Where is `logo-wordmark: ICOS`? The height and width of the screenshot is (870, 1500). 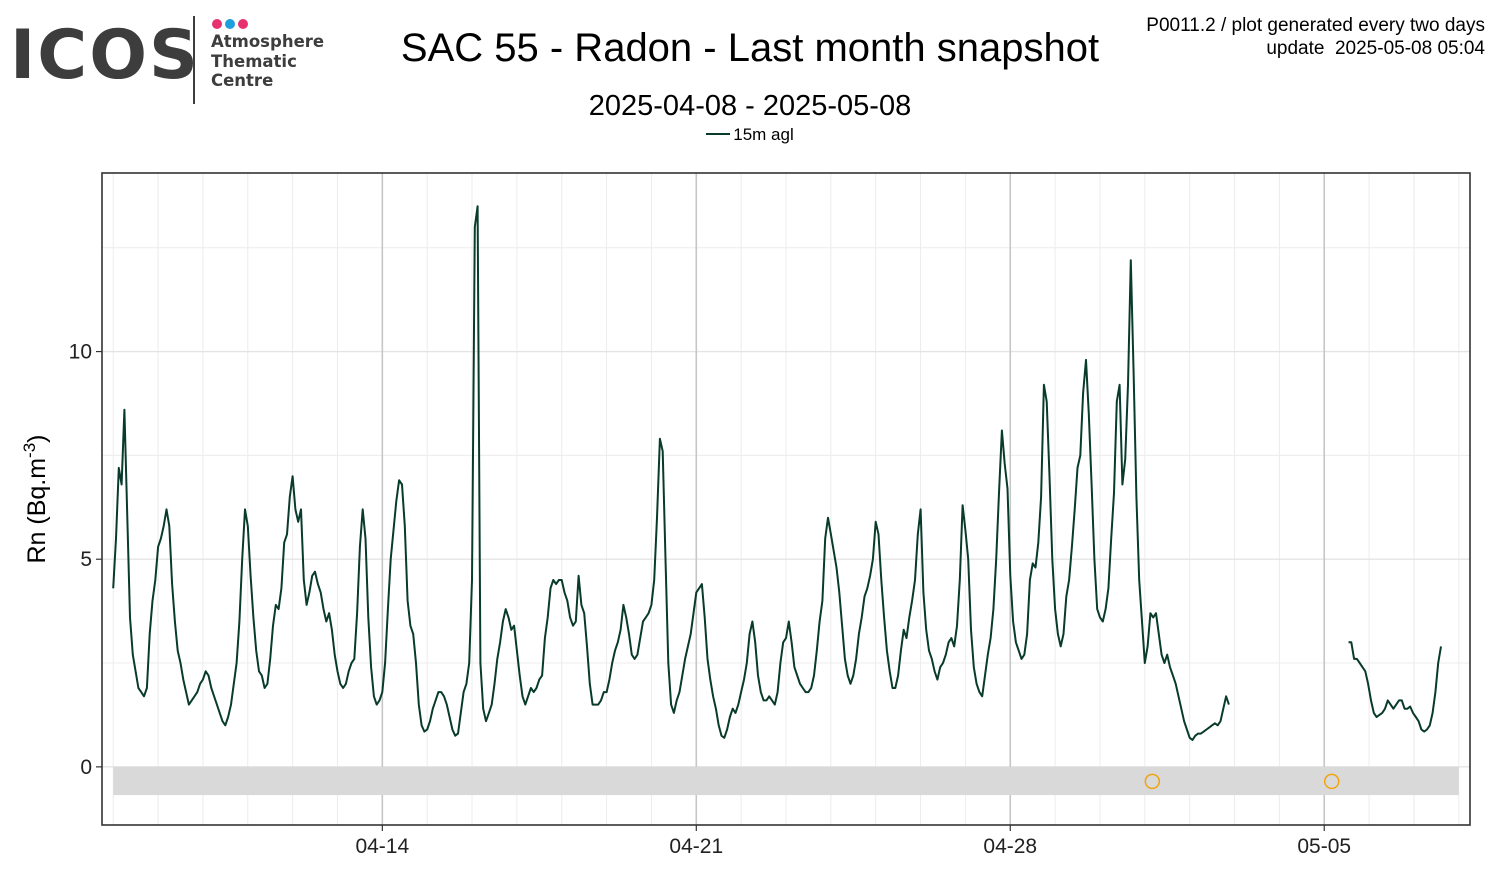
logo-wordmark: ICOS is located at coordinates (105, 55).